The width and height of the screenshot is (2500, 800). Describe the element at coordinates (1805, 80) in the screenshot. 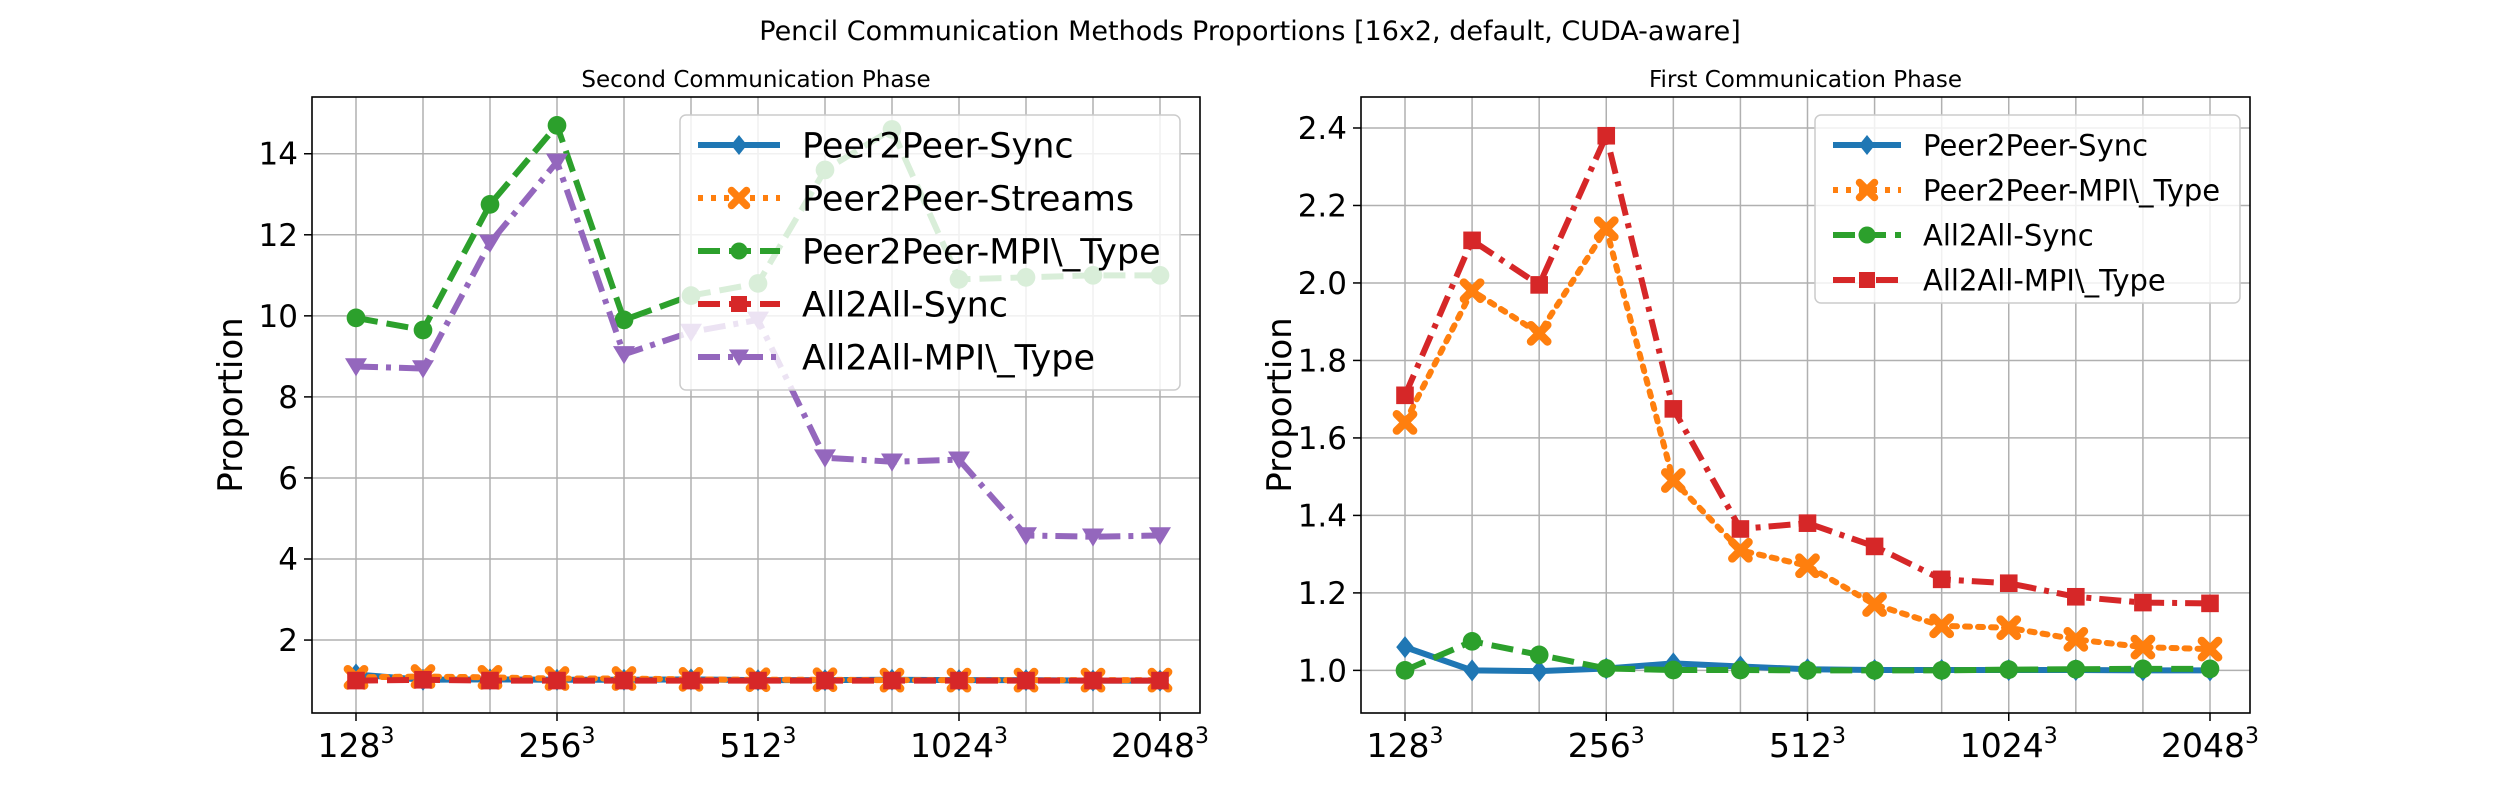

I see `subplot-title: First Communication Phase` at that location.